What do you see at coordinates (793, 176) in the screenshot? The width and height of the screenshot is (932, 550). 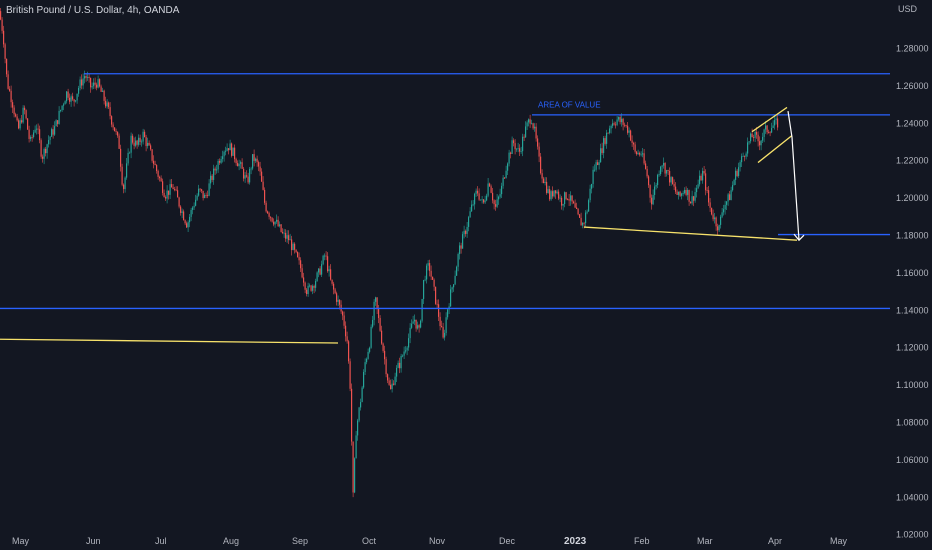 I see `projection-arrow` at bounding box center [793, 176].